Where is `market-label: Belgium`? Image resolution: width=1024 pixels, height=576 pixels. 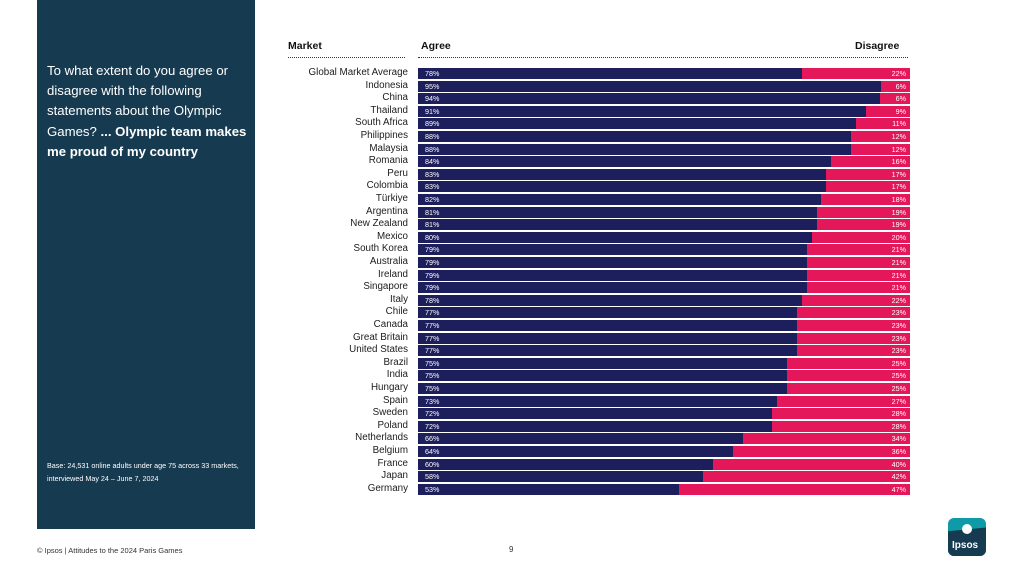 market-label: Belgium is located at coordinates (390, 450).